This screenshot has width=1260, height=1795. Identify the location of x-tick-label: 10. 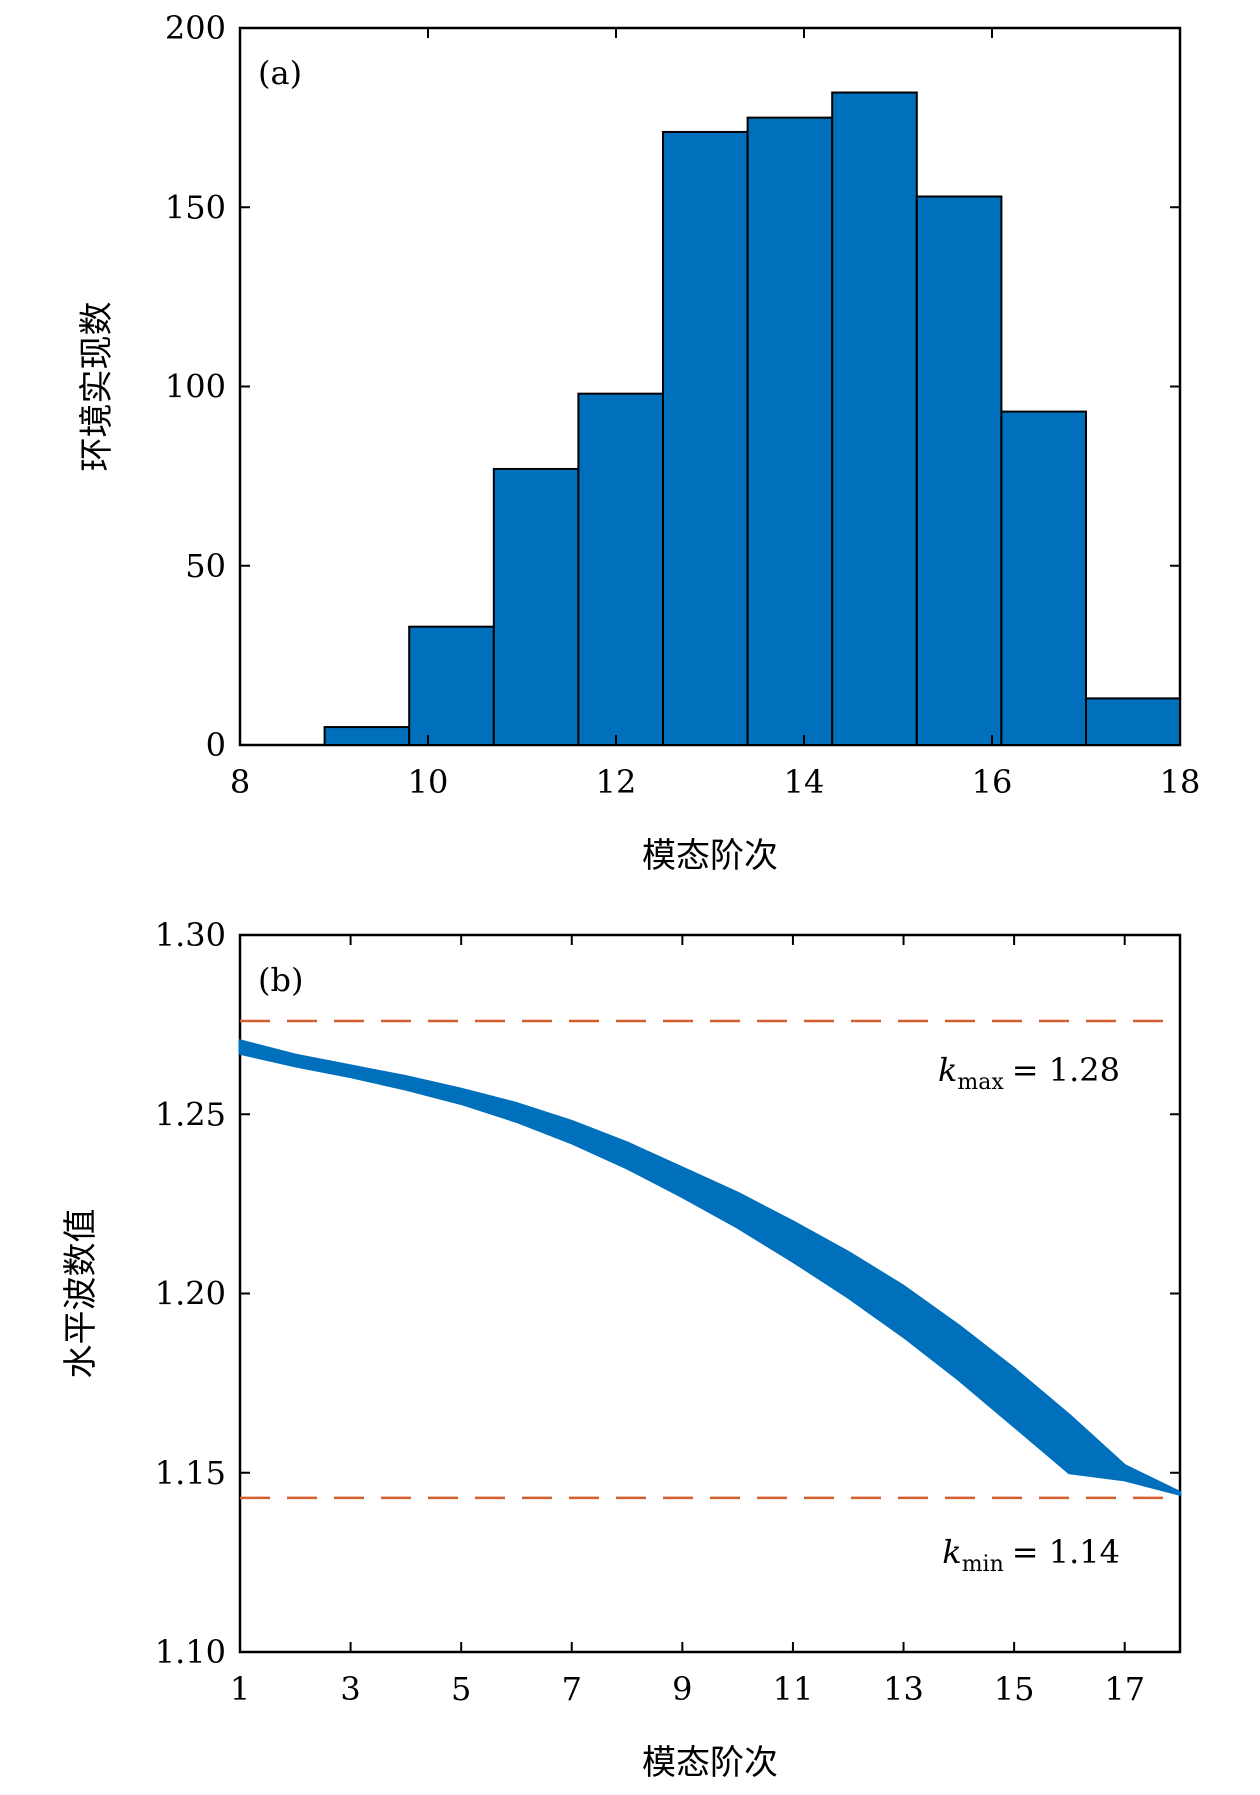
(428, 782).